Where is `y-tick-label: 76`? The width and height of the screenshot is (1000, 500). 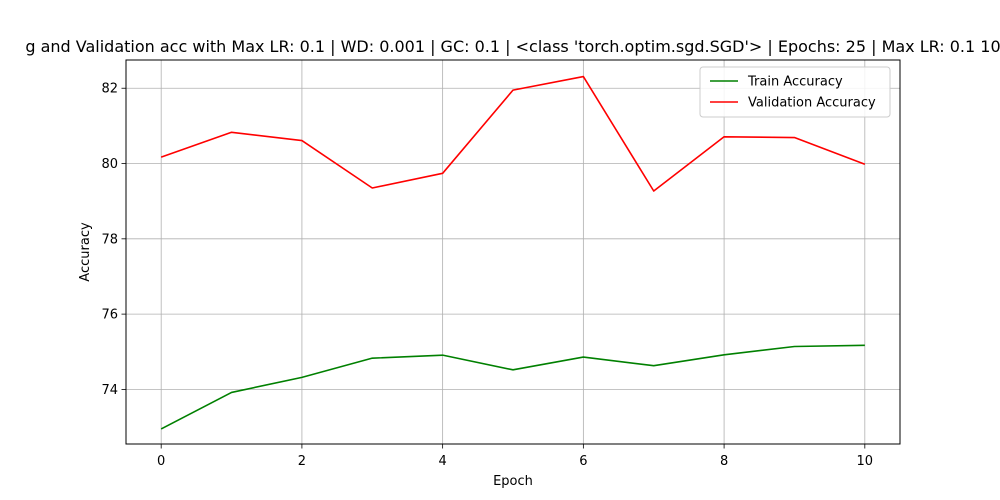 y-tick-label: 76 is located at coordinates (109, 315).